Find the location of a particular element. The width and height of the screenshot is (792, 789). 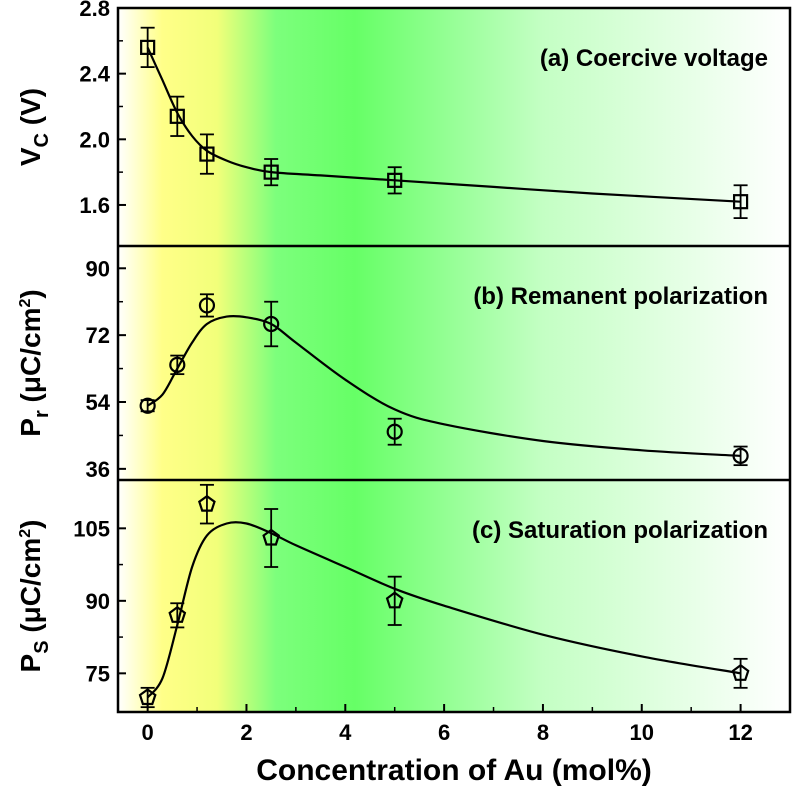

y-tick-label: 105 is located at coordinates (91, 528).